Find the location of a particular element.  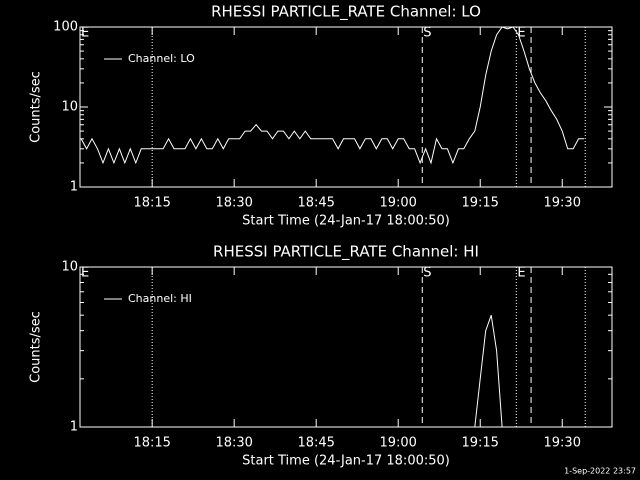

series-line is located at coordinates (488, 371).